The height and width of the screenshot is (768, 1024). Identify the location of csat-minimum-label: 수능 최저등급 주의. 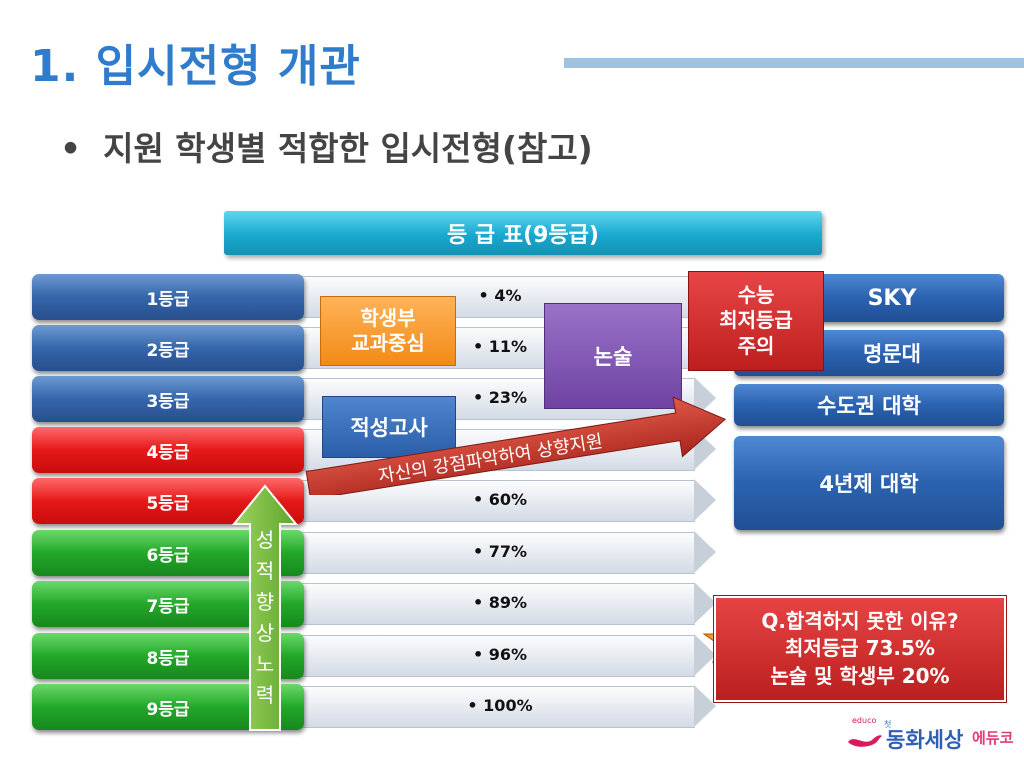
(756, 320).